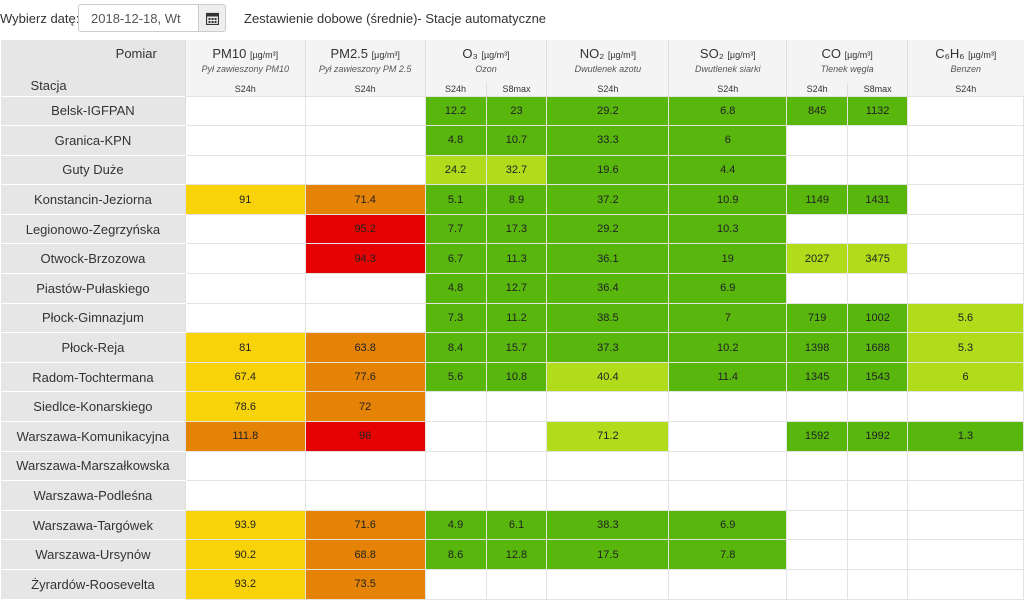 This screenshot has width=1024, height=600. Describe the element at coordinates (728, 140) in the screenshot. I see `value-cell: 6` at that location.